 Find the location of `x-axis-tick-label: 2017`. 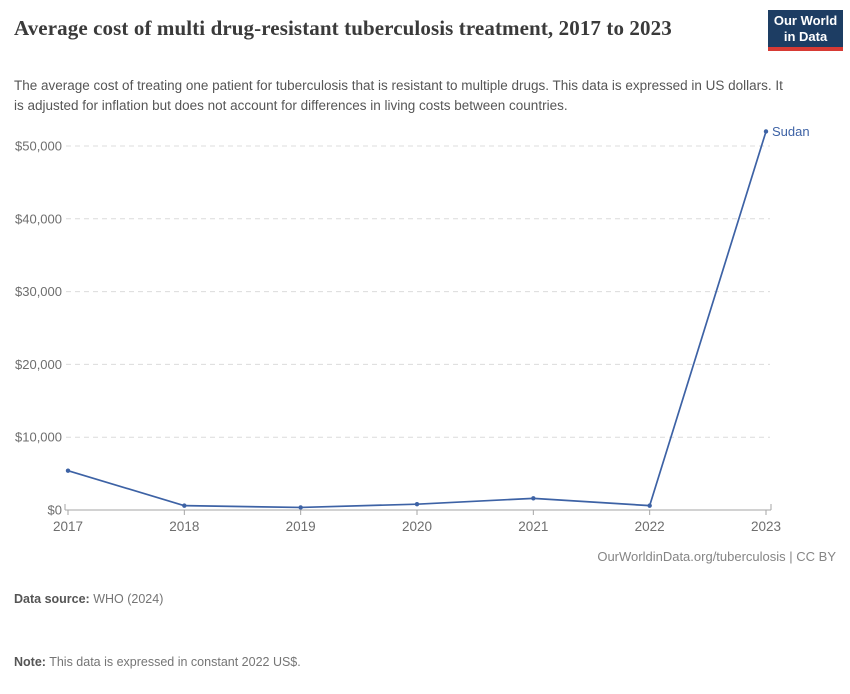

x-axis-tick-label: 2017 is located at coordinates (68, 526).